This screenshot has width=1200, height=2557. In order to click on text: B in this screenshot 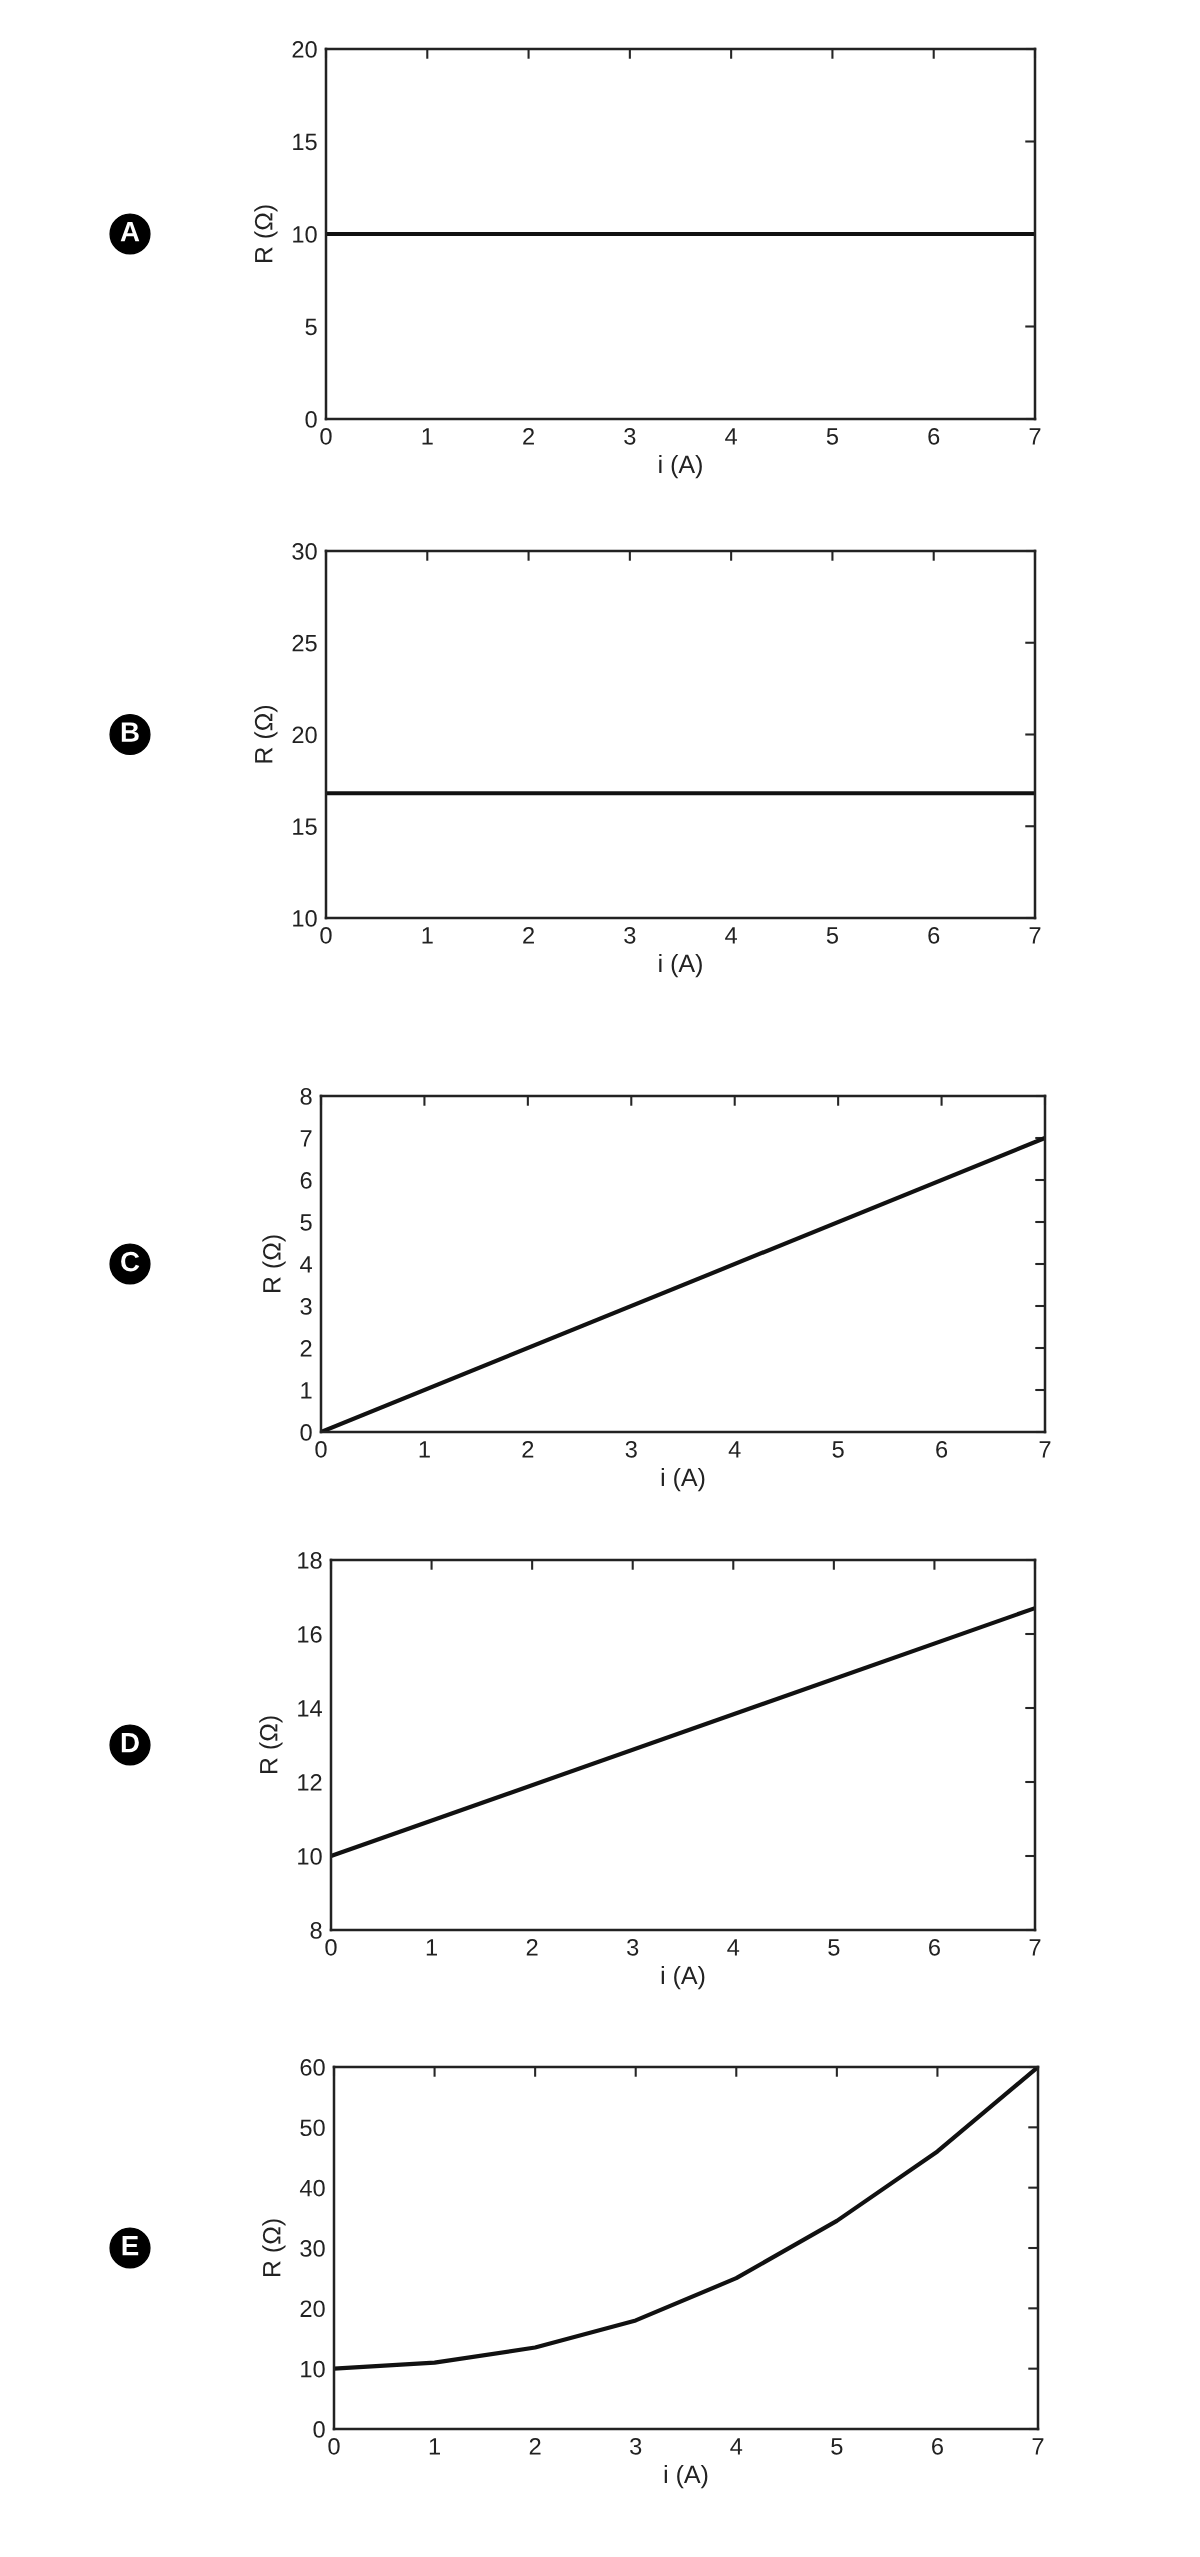, I will do `click(130, 732)`.